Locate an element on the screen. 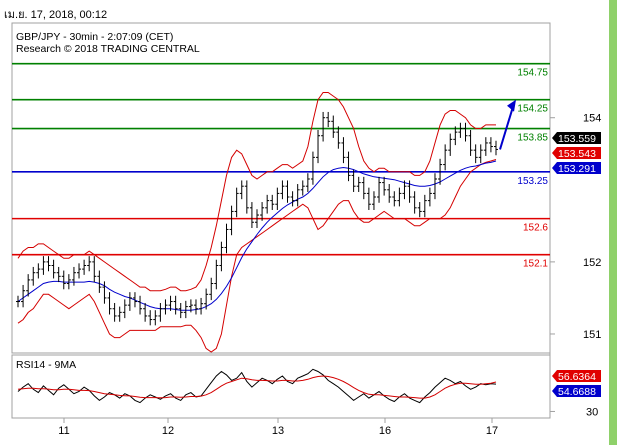 The height and width of the screenshot is (445, 617). rsi-tick-label: 30 is located at coordinates (592, 412).